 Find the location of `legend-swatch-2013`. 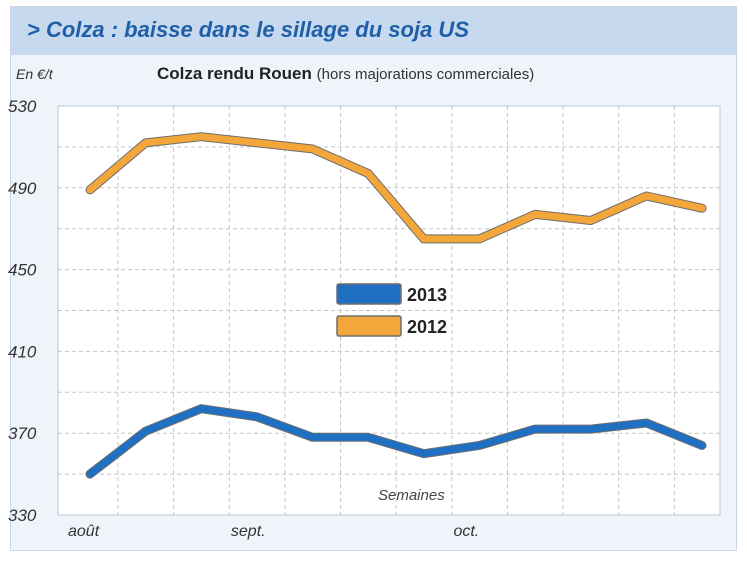

legend-swatch-2013 is located at coordinates (369, 294).